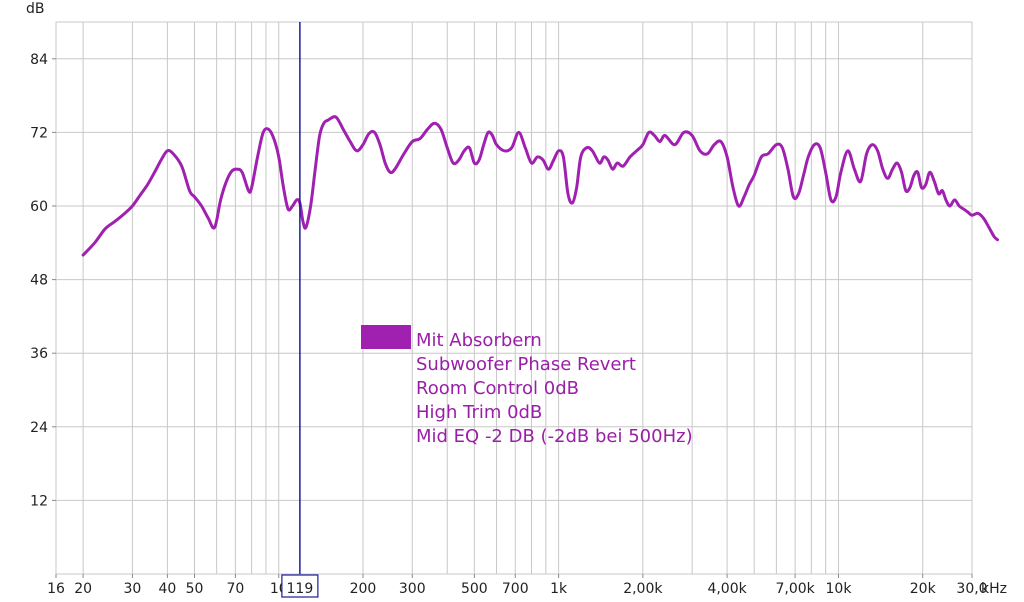 This screenshot has width=1024, height=602. Describe the element at coordinates (39, 501) in the screenshot. I see `y-tick-label: 12` at that location.